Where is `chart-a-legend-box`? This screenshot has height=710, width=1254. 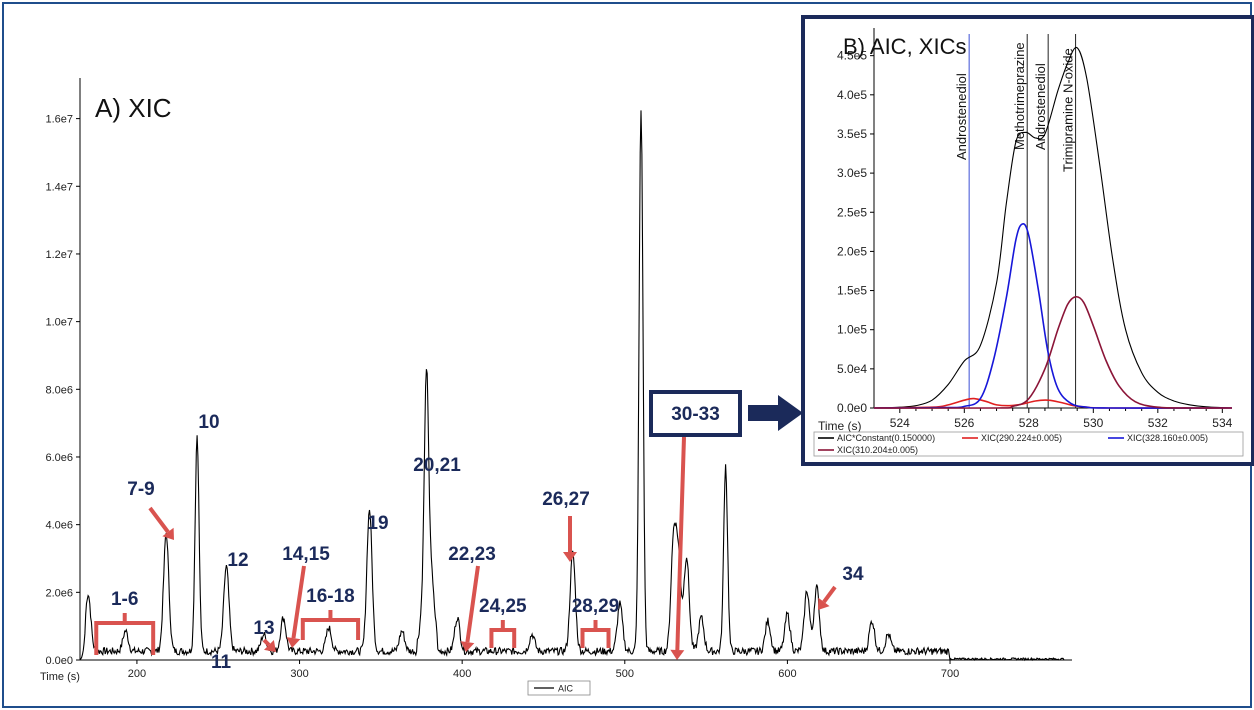 chart-a-legend-box is located at coordinates (559, 688).